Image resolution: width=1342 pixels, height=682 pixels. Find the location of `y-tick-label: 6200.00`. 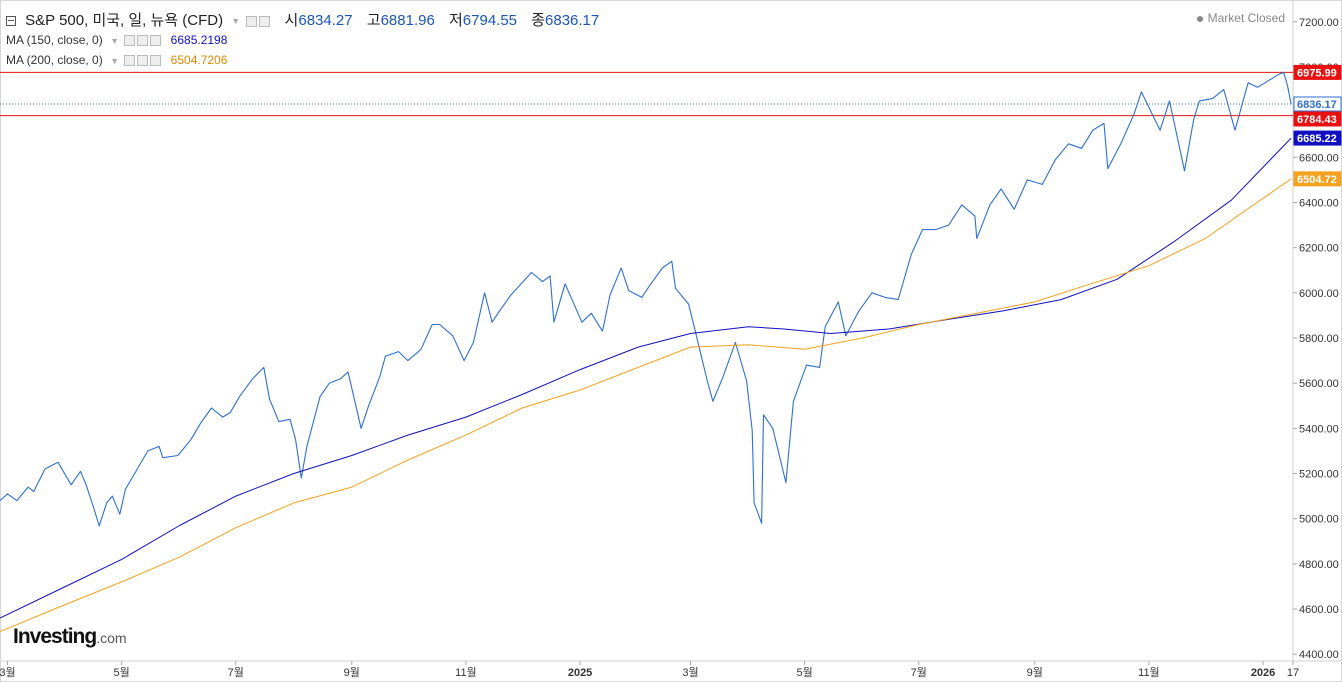

y-tick-label: 6200.00 is located at coordinates (1319, 249).